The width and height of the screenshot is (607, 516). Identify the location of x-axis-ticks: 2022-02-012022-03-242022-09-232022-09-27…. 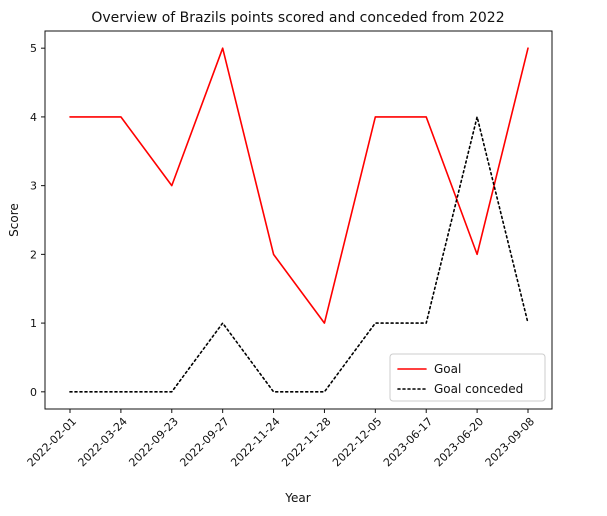
(281, 439).